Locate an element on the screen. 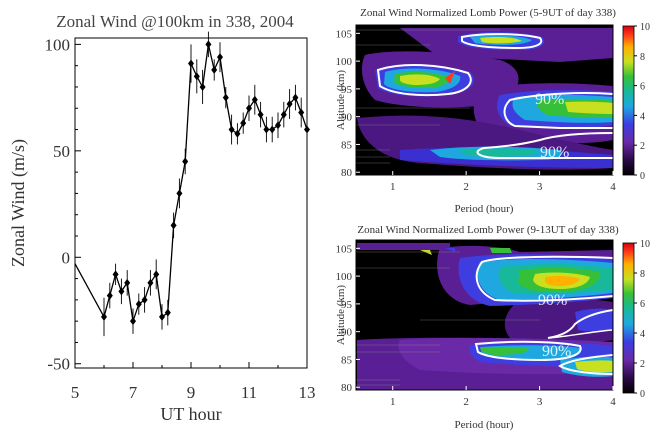 The image size is (660, 433). heatmap-top-frame is located at coordinates (484, 100).